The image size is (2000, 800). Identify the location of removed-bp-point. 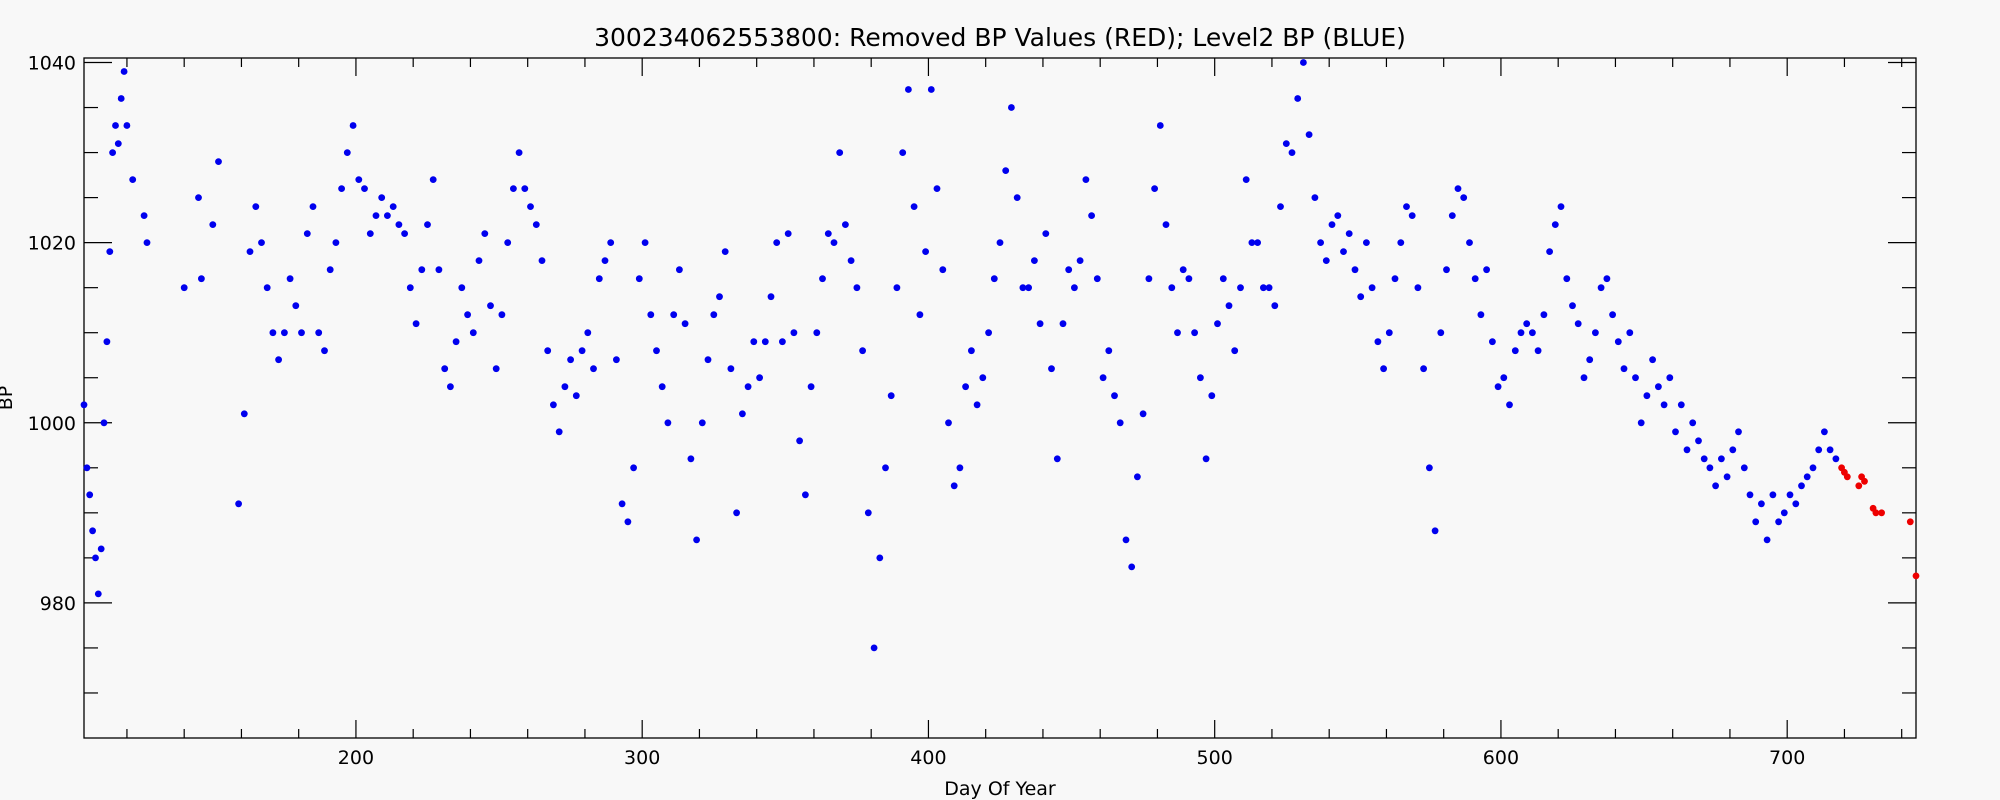
(1910, 522).